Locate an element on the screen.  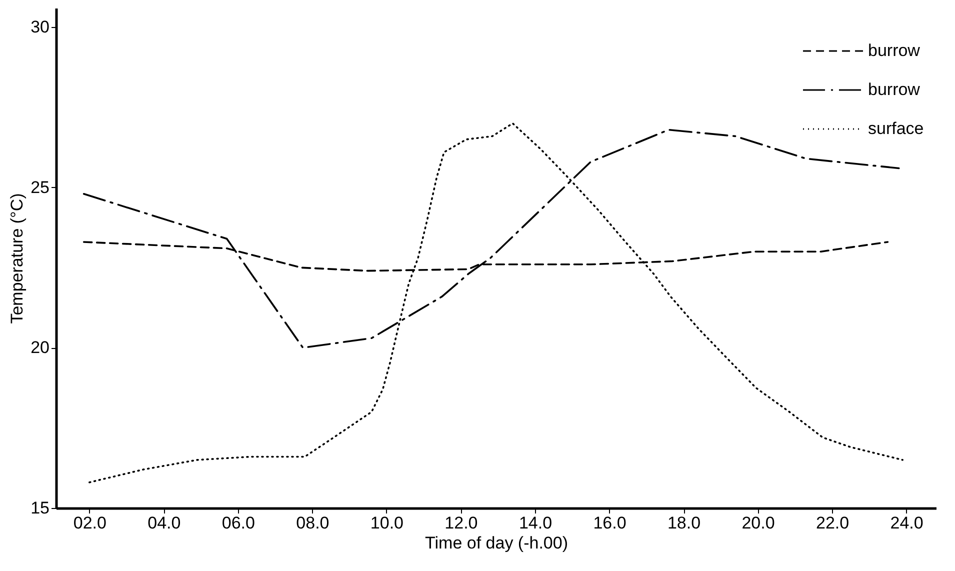
x-tick-label: 10.0 is located at coordinates (387, 523).